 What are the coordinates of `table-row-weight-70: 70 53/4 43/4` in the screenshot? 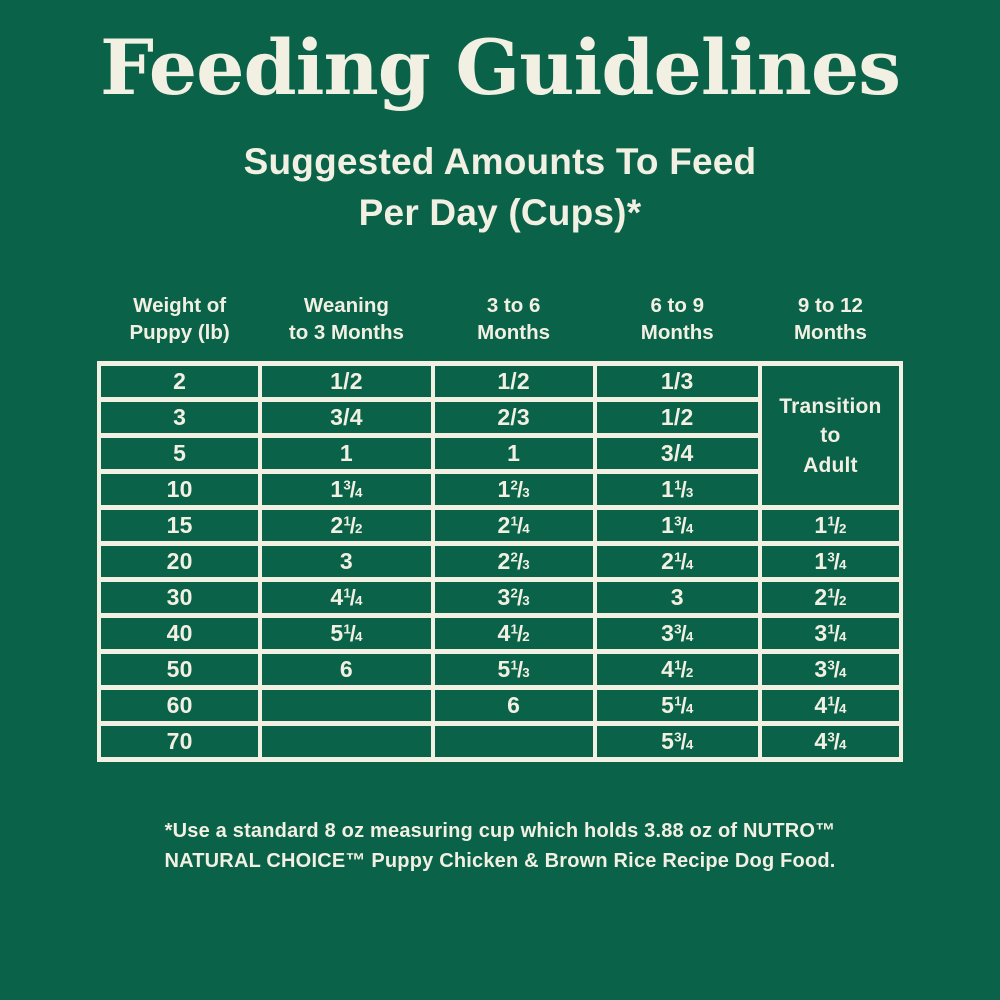 It's located at (500, 742).